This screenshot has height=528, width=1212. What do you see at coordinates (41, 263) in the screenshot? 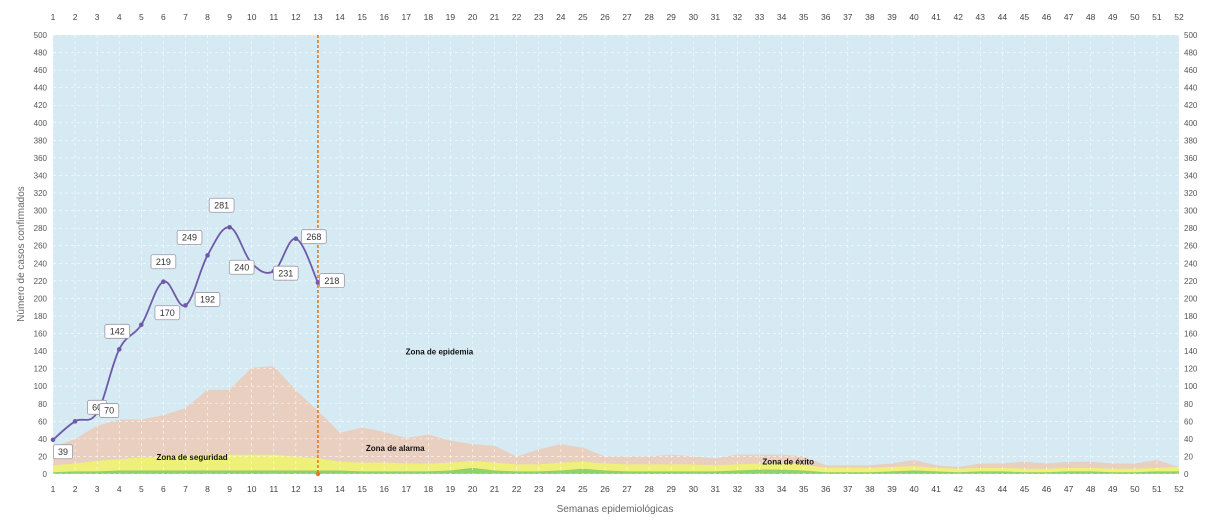
I see `y-tick-label-left: 240` at bounding box center [41, 263].